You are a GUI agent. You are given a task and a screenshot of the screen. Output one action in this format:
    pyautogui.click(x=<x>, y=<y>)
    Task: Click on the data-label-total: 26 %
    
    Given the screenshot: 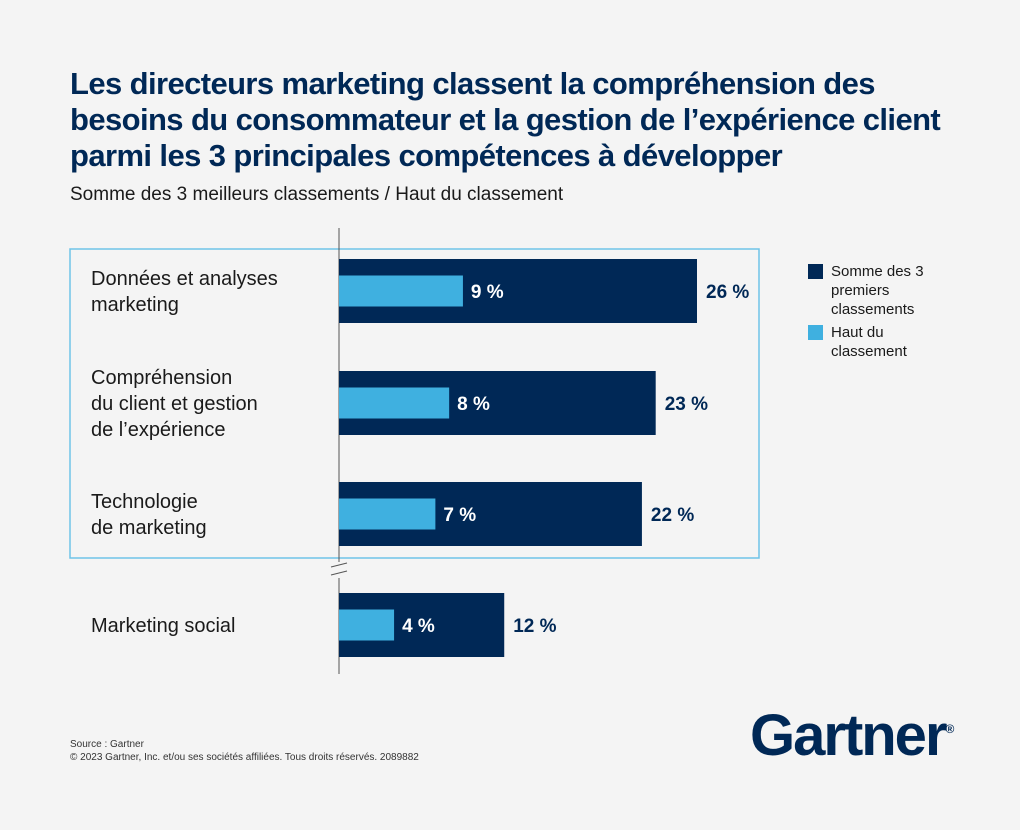 What is the action you would take?
    pyautogui.click(x=727, y=292)
    